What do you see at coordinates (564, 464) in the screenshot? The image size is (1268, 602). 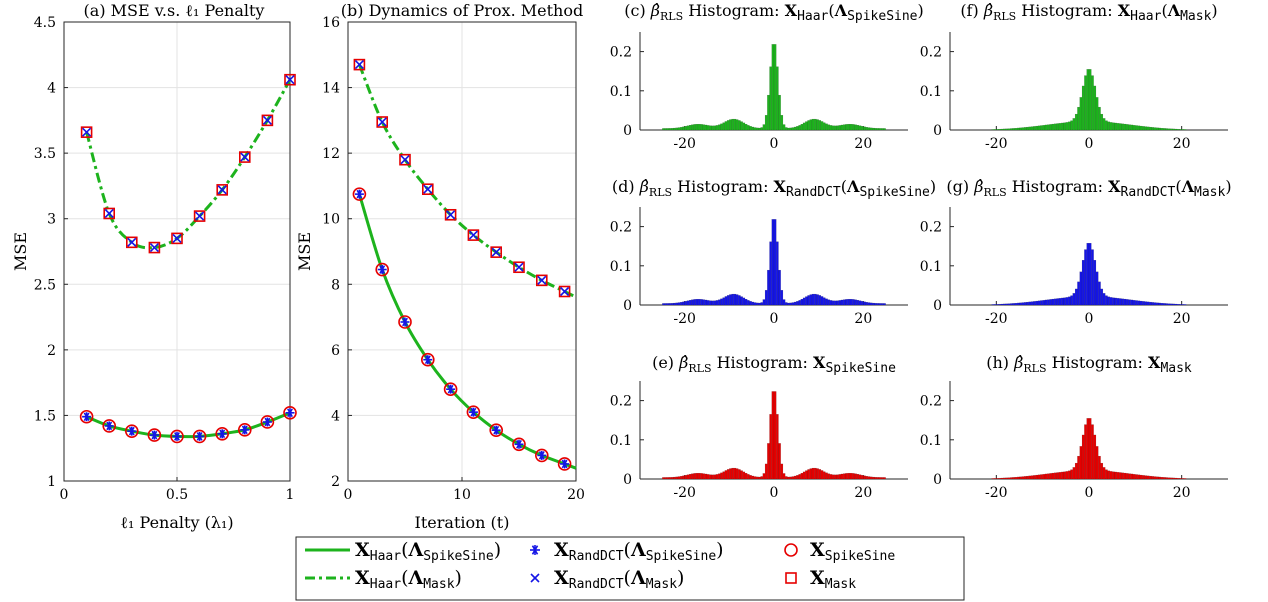 I see `marker-red-circle` at bounding box center [564, 464].